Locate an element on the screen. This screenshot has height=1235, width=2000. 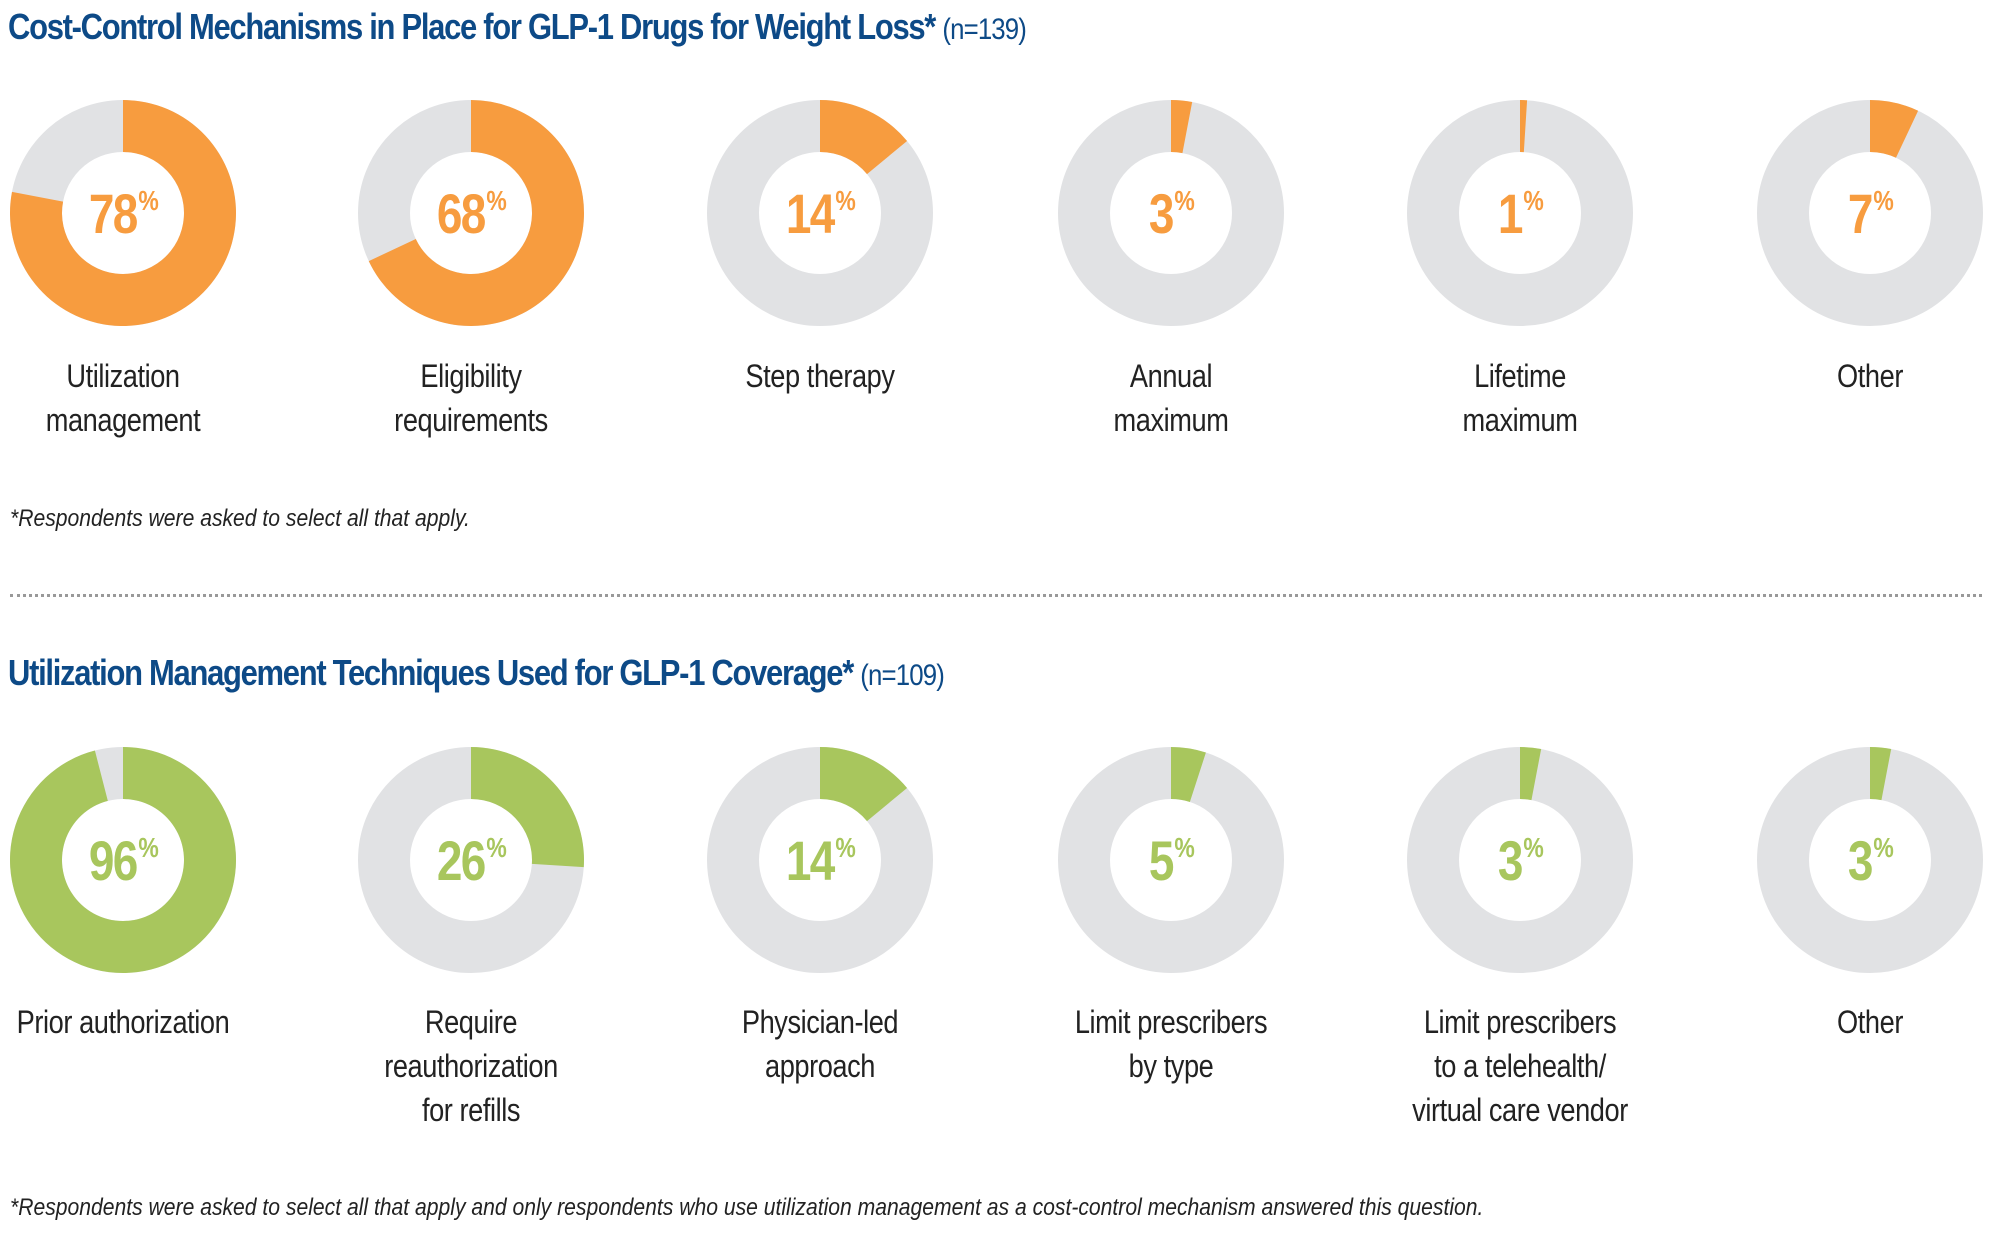
percent-value: 26 is located at coordinates (461, 860).